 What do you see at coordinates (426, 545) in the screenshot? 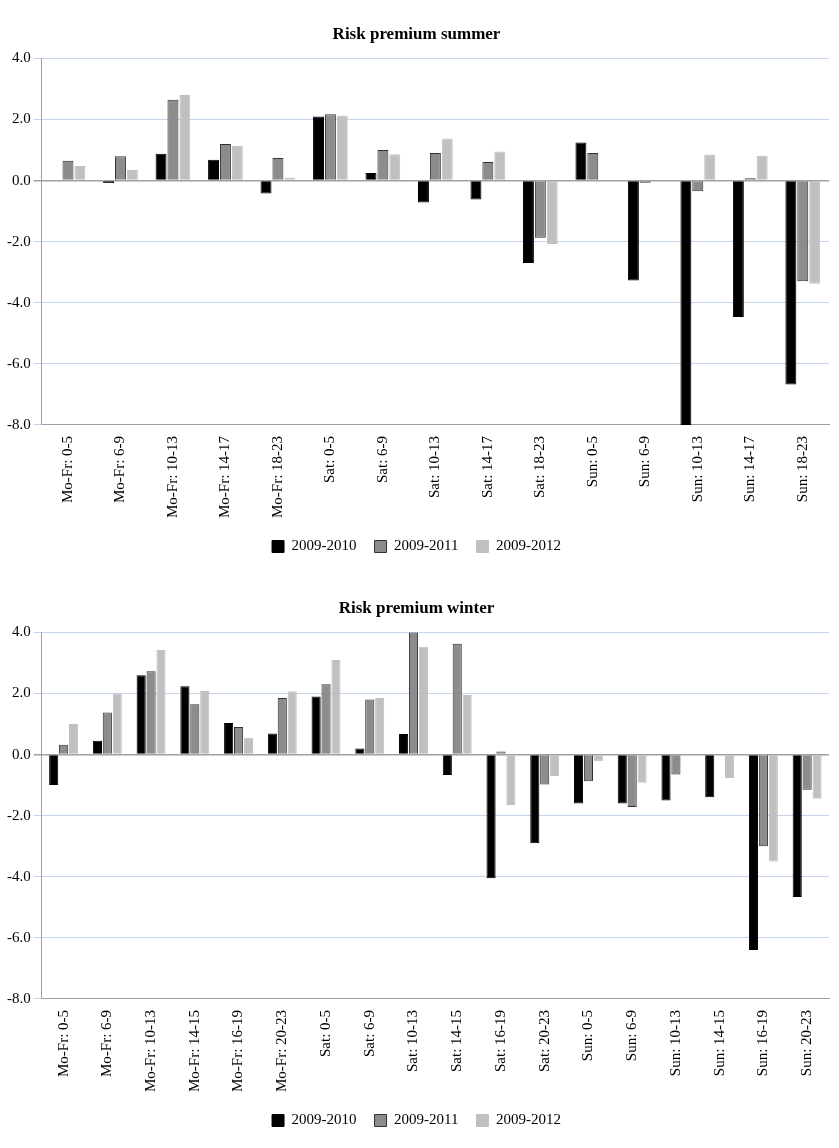
I see `legend-label: 2009-2011` at bounding box center [426, 545].